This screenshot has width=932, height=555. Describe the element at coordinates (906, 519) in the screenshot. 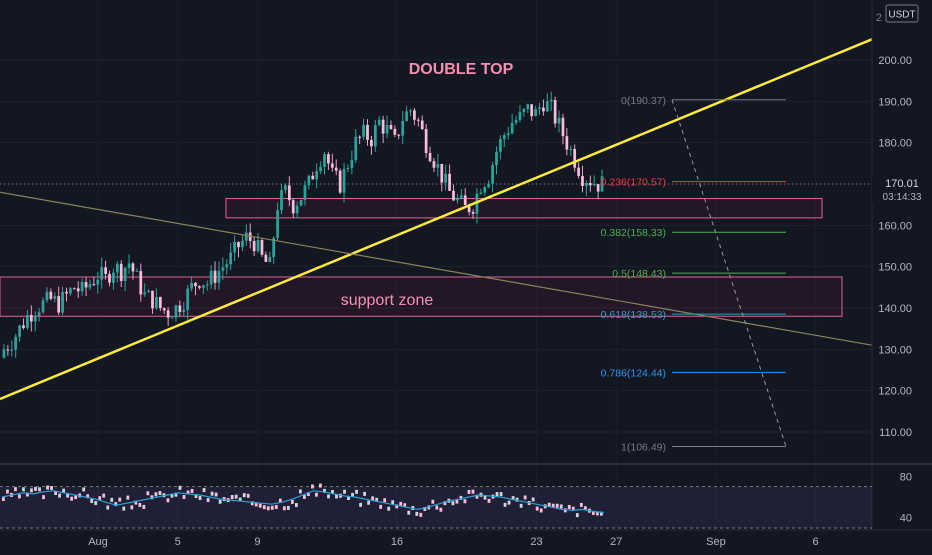

I see `oscillator-tick-label: 40` at that location.